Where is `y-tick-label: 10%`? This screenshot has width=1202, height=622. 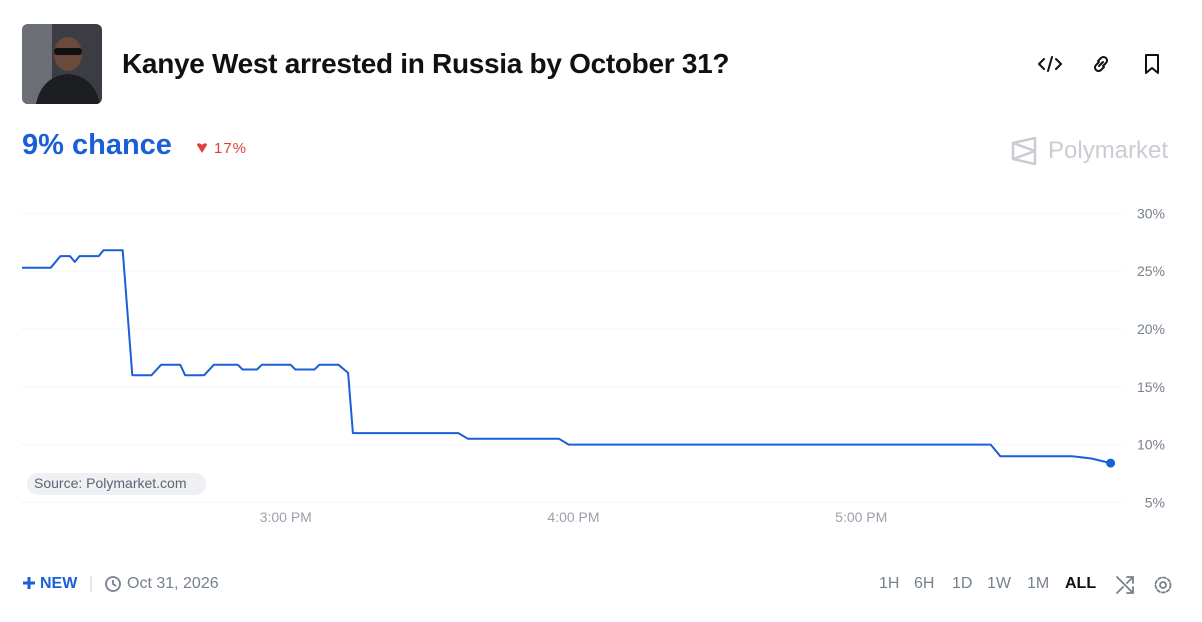
y-tick-label: 10% is located at coordinates (1151, 445).